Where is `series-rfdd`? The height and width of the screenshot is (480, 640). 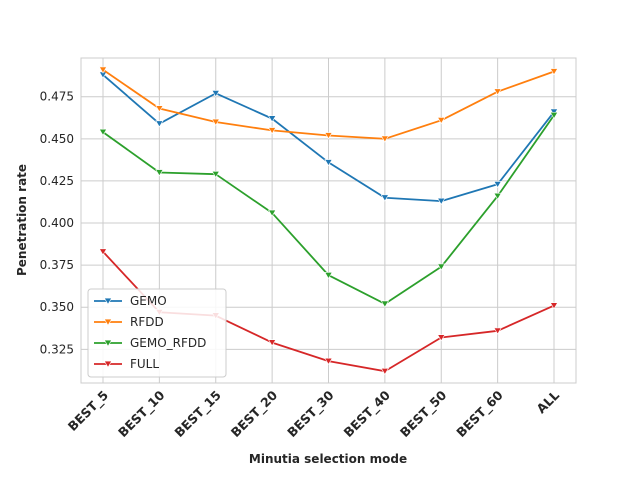
series-rfdd is located at coordinates (328, 104).